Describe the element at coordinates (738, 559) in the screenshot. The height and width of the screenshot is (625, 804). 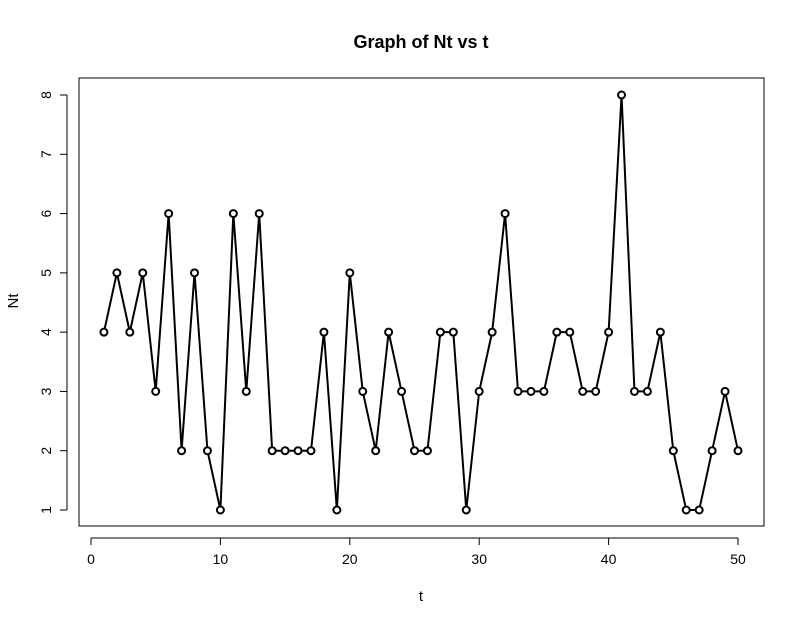
I see `x-tick-label: 50` at that location.